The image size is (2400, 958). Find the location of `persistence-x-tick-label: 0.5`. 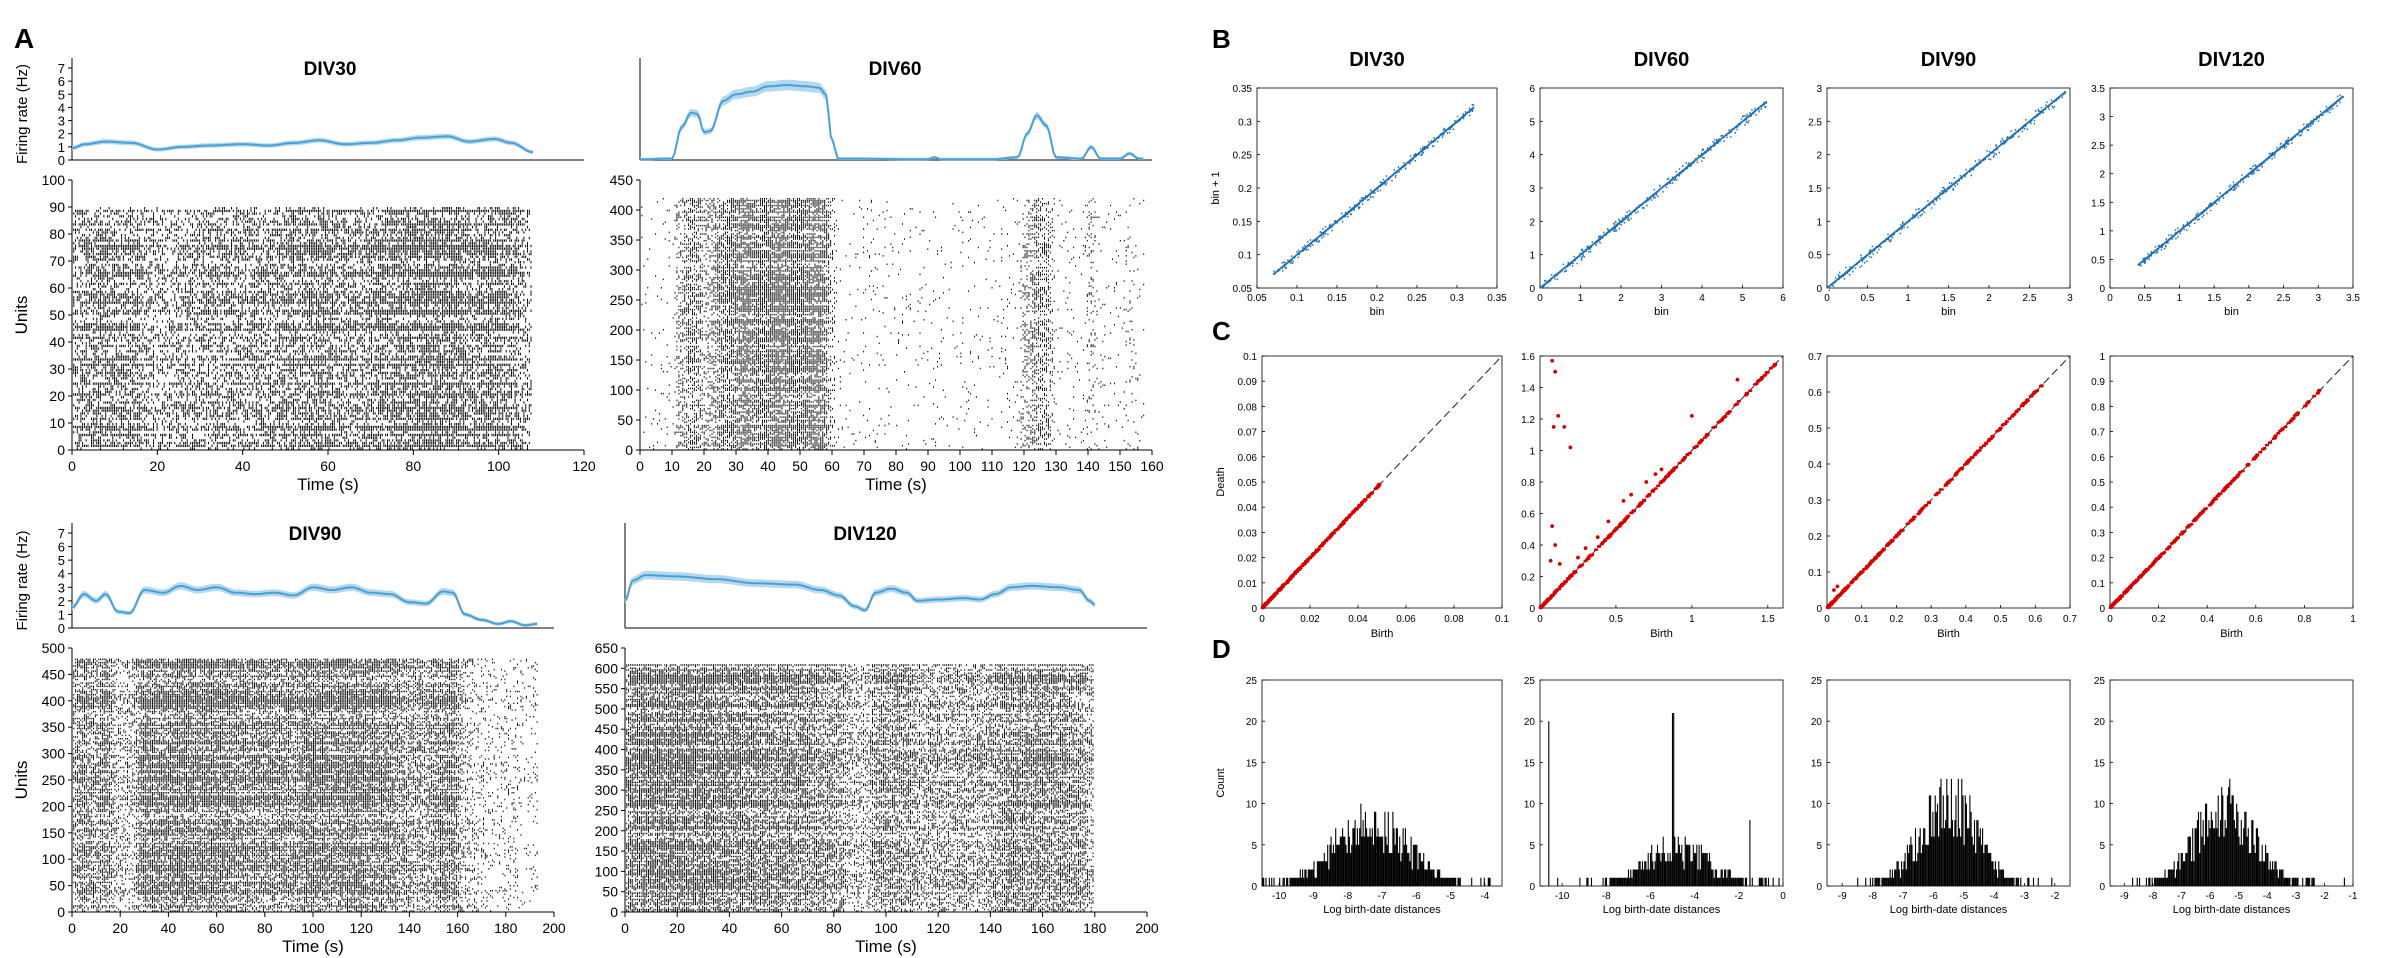

persistence-x-tick-label: 0.5 is located at coordinates (1616, 619).